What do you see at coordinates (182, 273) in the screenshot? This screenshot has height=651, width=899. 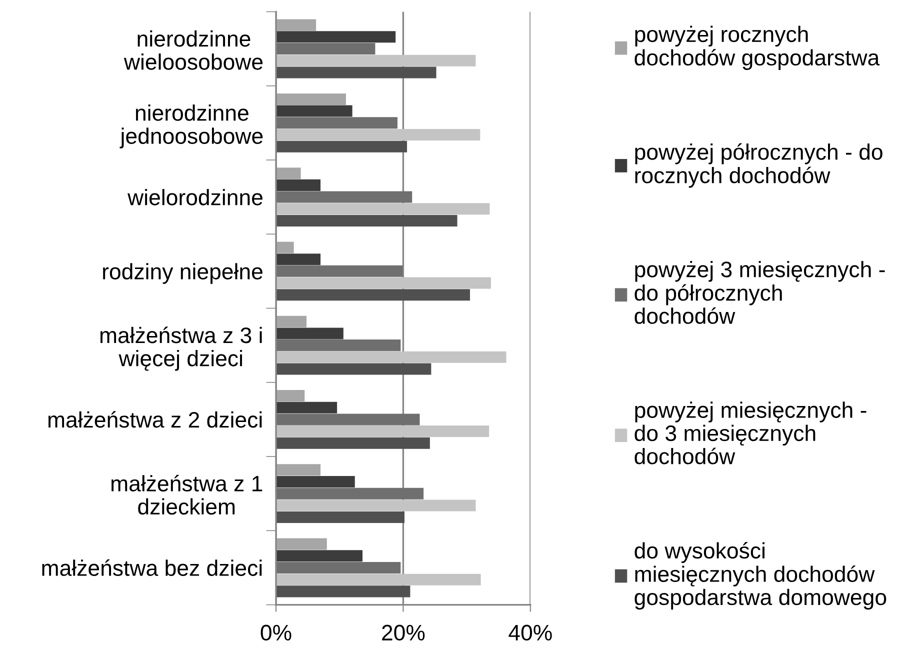 I see `y-tick-label: rodziny niepełne` at bounding box center [182, 273].